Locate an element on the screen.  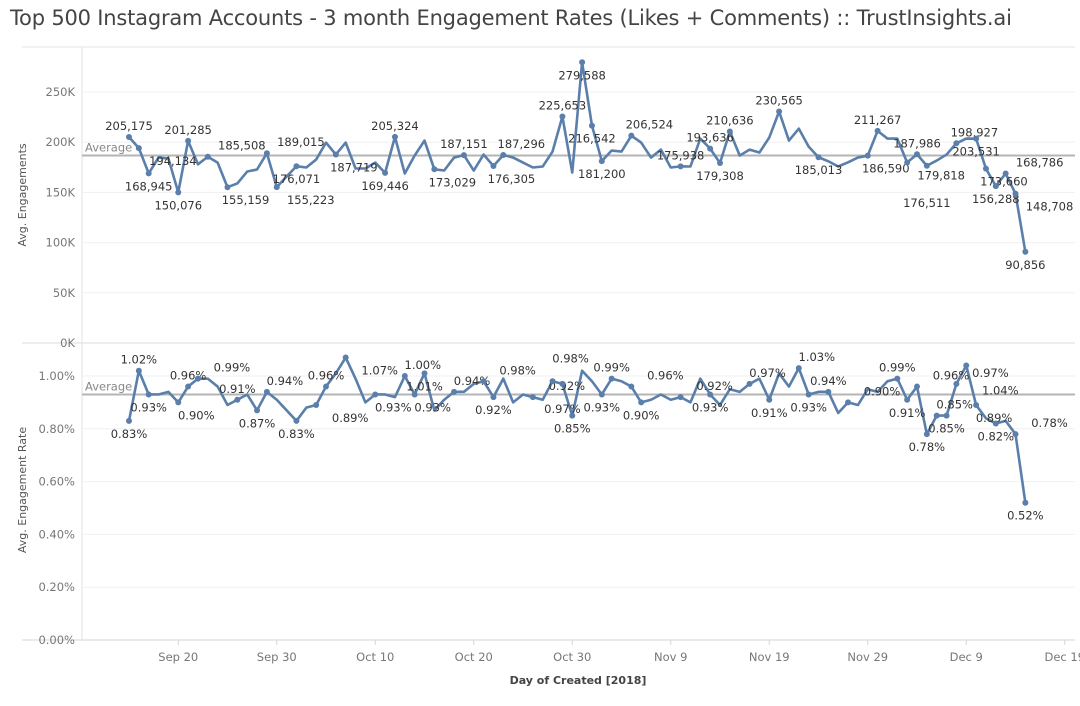
engagements-data-label: 156,288 is located at coordinates (996, 199).